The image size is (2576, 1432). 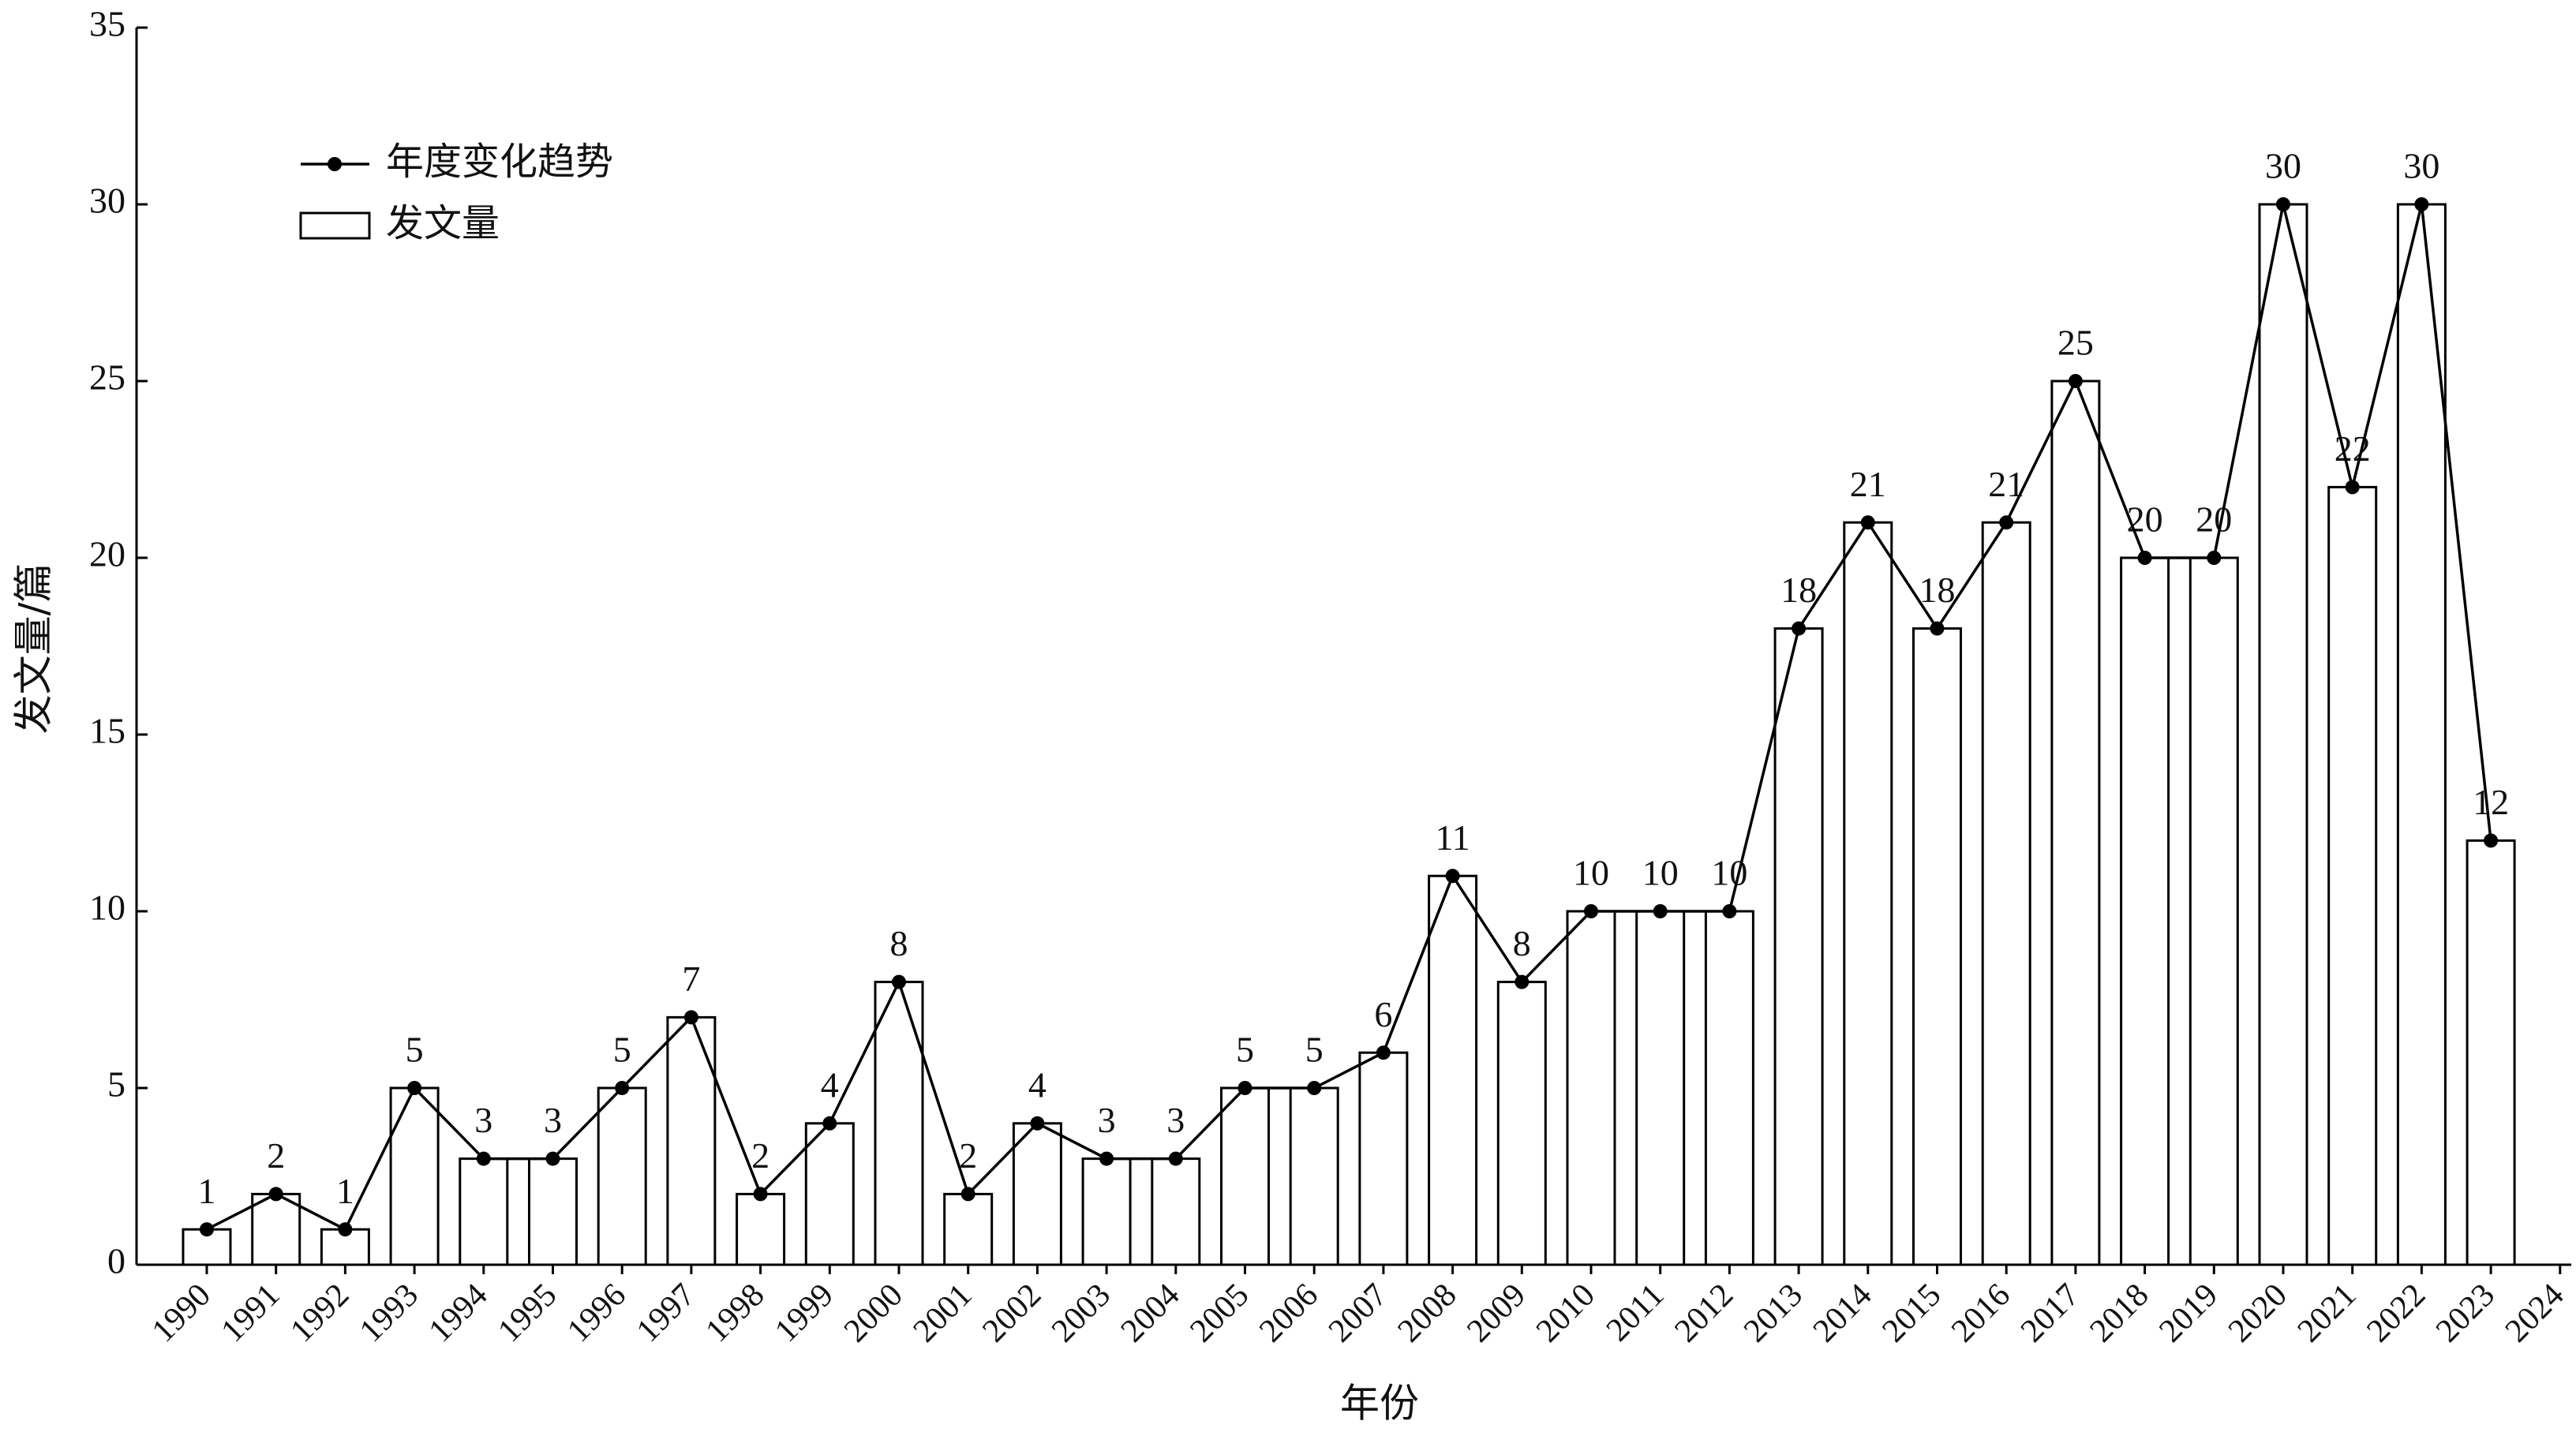 What do you see at coordinates (1591, 873) in the screenshot?
I see `data-label: 10` at bounding box center [1591, 873].